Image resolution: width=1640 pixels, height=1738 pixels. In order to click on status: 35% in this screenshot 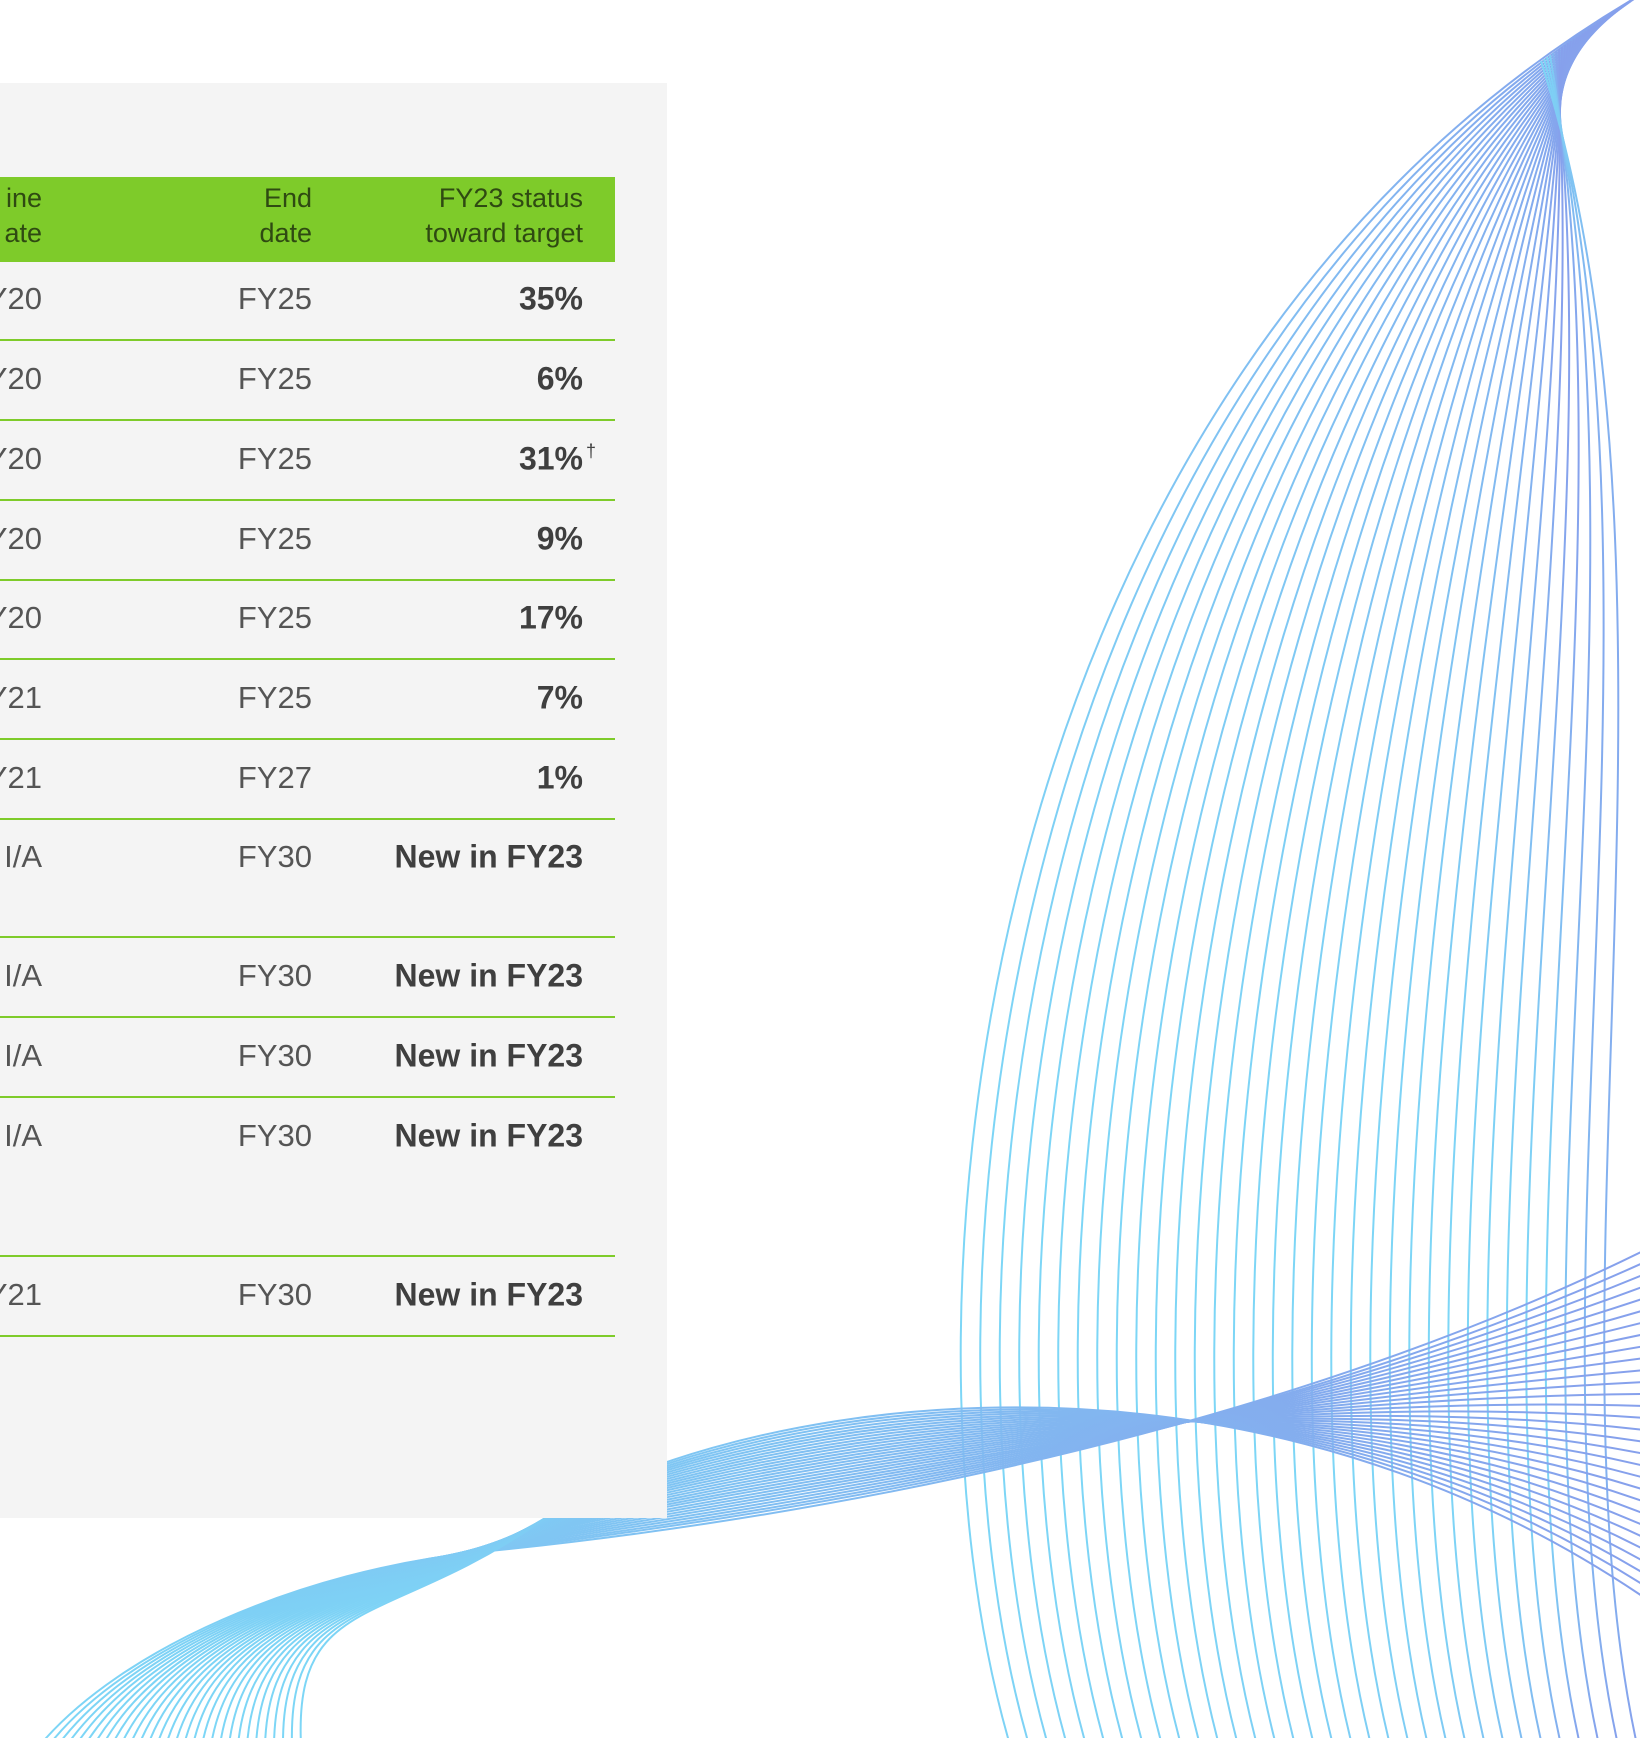, I will do `click(551, 298)`.